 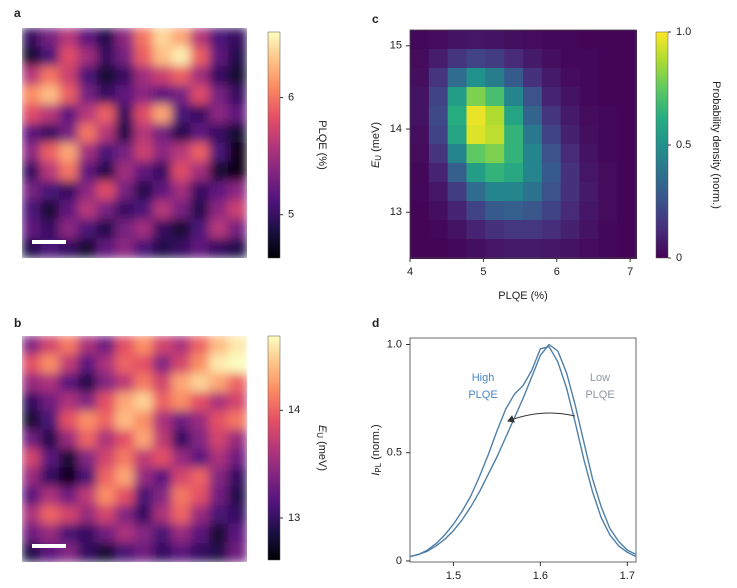 I want to click on map-clip, so click(x=134, y=143).